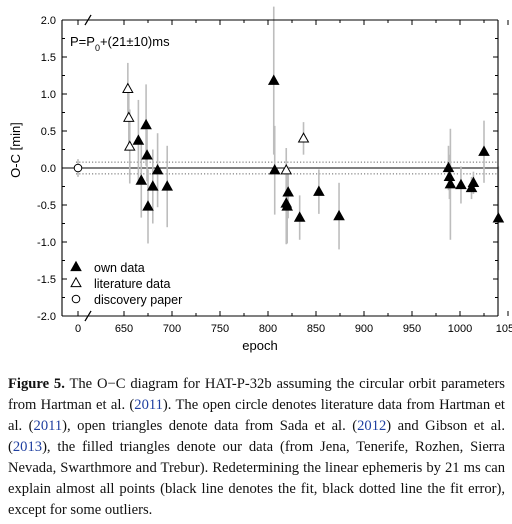 Image resolution: width=512 pixels, height=524 pixels. Describe the element at coordinates (46, 280) in the screenshot. I see `y-tick-label: -1.5` at that location.